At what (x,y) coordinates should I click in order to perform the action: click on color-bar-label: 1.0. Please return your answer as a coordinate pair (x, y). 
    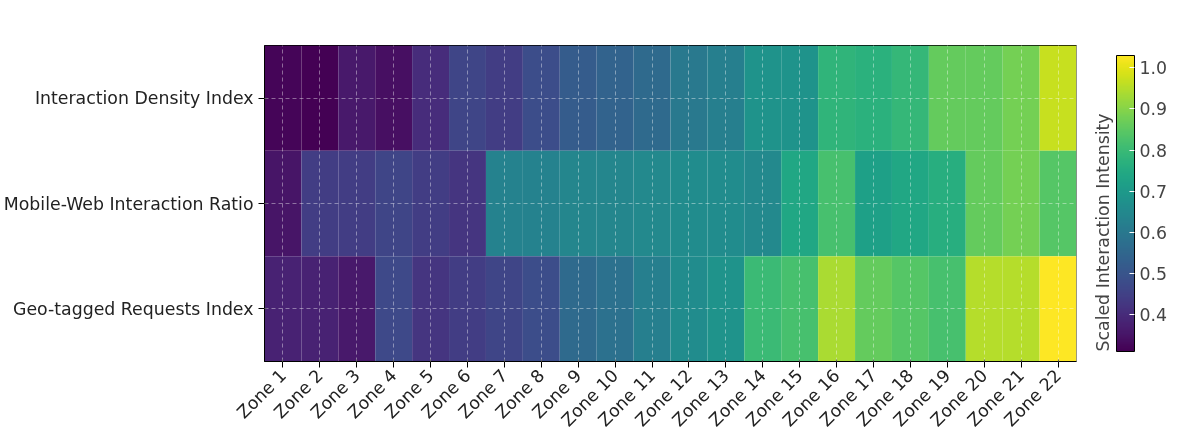
    Looking at the image, I should click on (1153, 68).